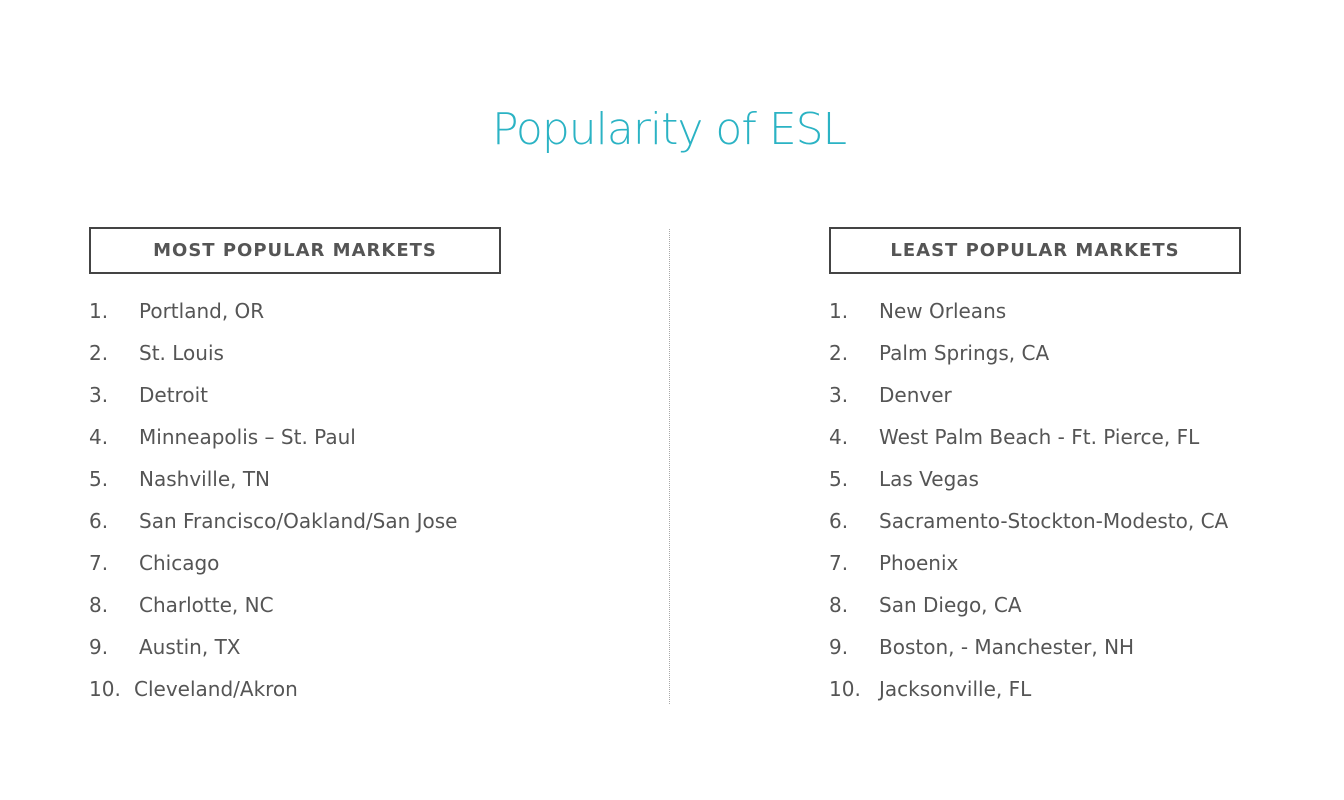 The height and width of the screenshot is (800, 1344). Describe the element at coordinates (298, 521) in the screenshot. I see `market-name: San Francisco/Oakland/San Jose` at that location.